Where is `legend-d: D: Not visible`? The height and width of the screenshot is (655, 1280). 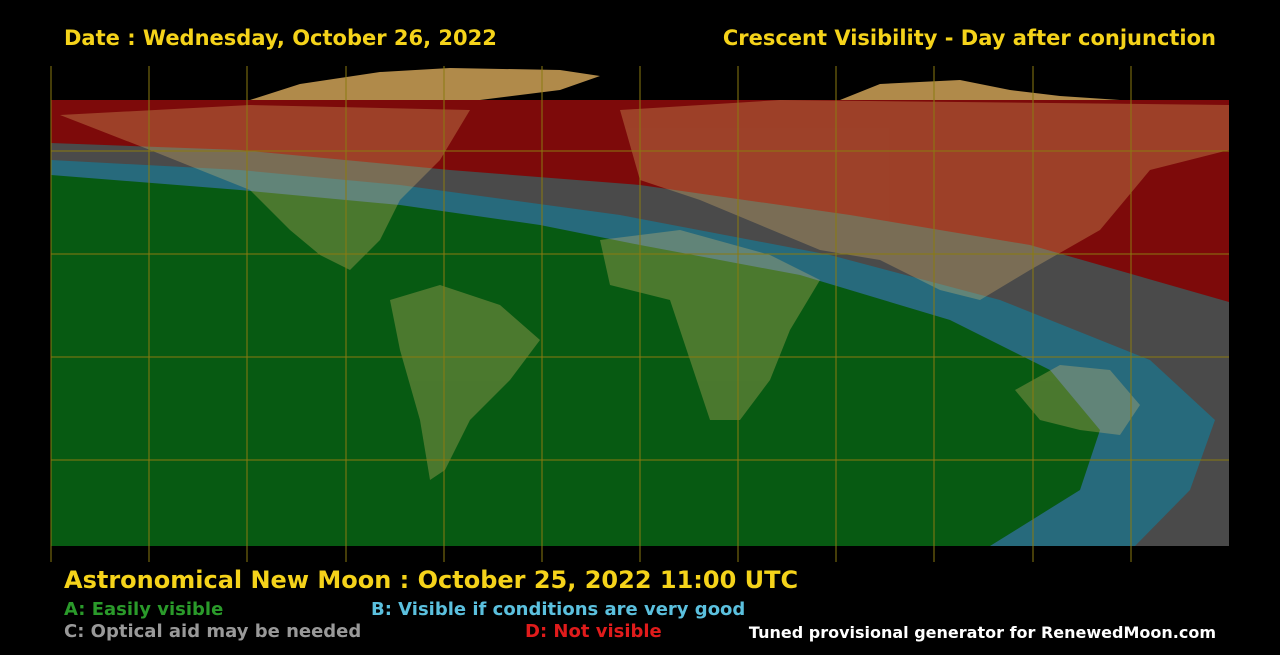
legend-d: D: Not visible is located at coordinates (593, 631).